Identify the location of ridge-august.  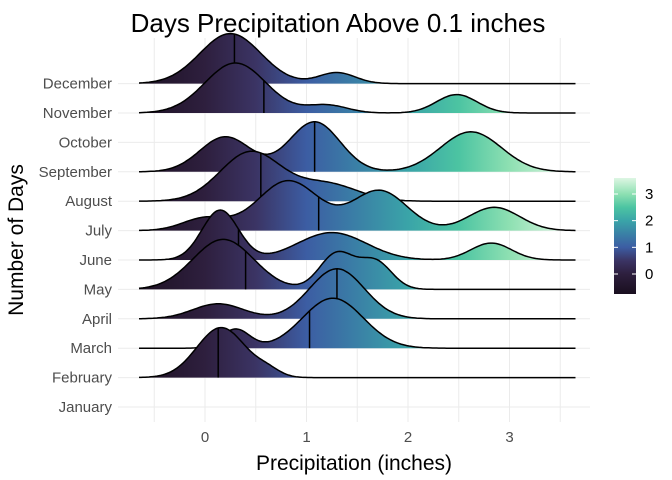
(357, 176).